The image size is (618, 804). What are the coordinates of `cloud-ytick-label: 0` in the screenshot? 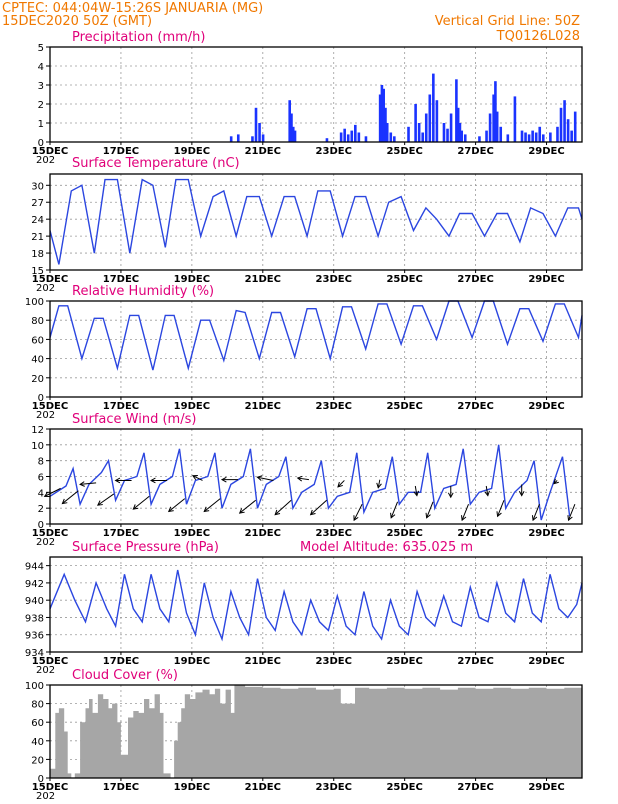 It's located at (41, 779).